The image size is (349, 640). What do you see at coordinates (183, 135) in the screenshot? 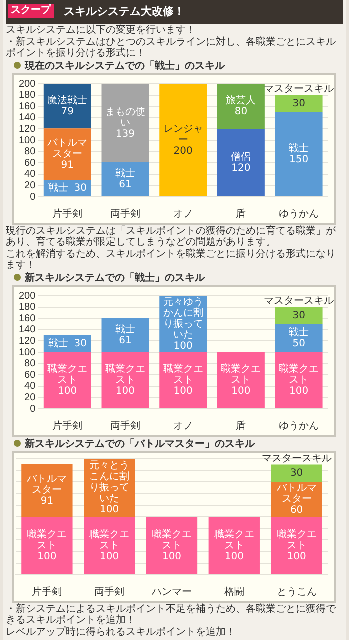
I see `series-label: レンジャー` at bounding box center [183, 135].